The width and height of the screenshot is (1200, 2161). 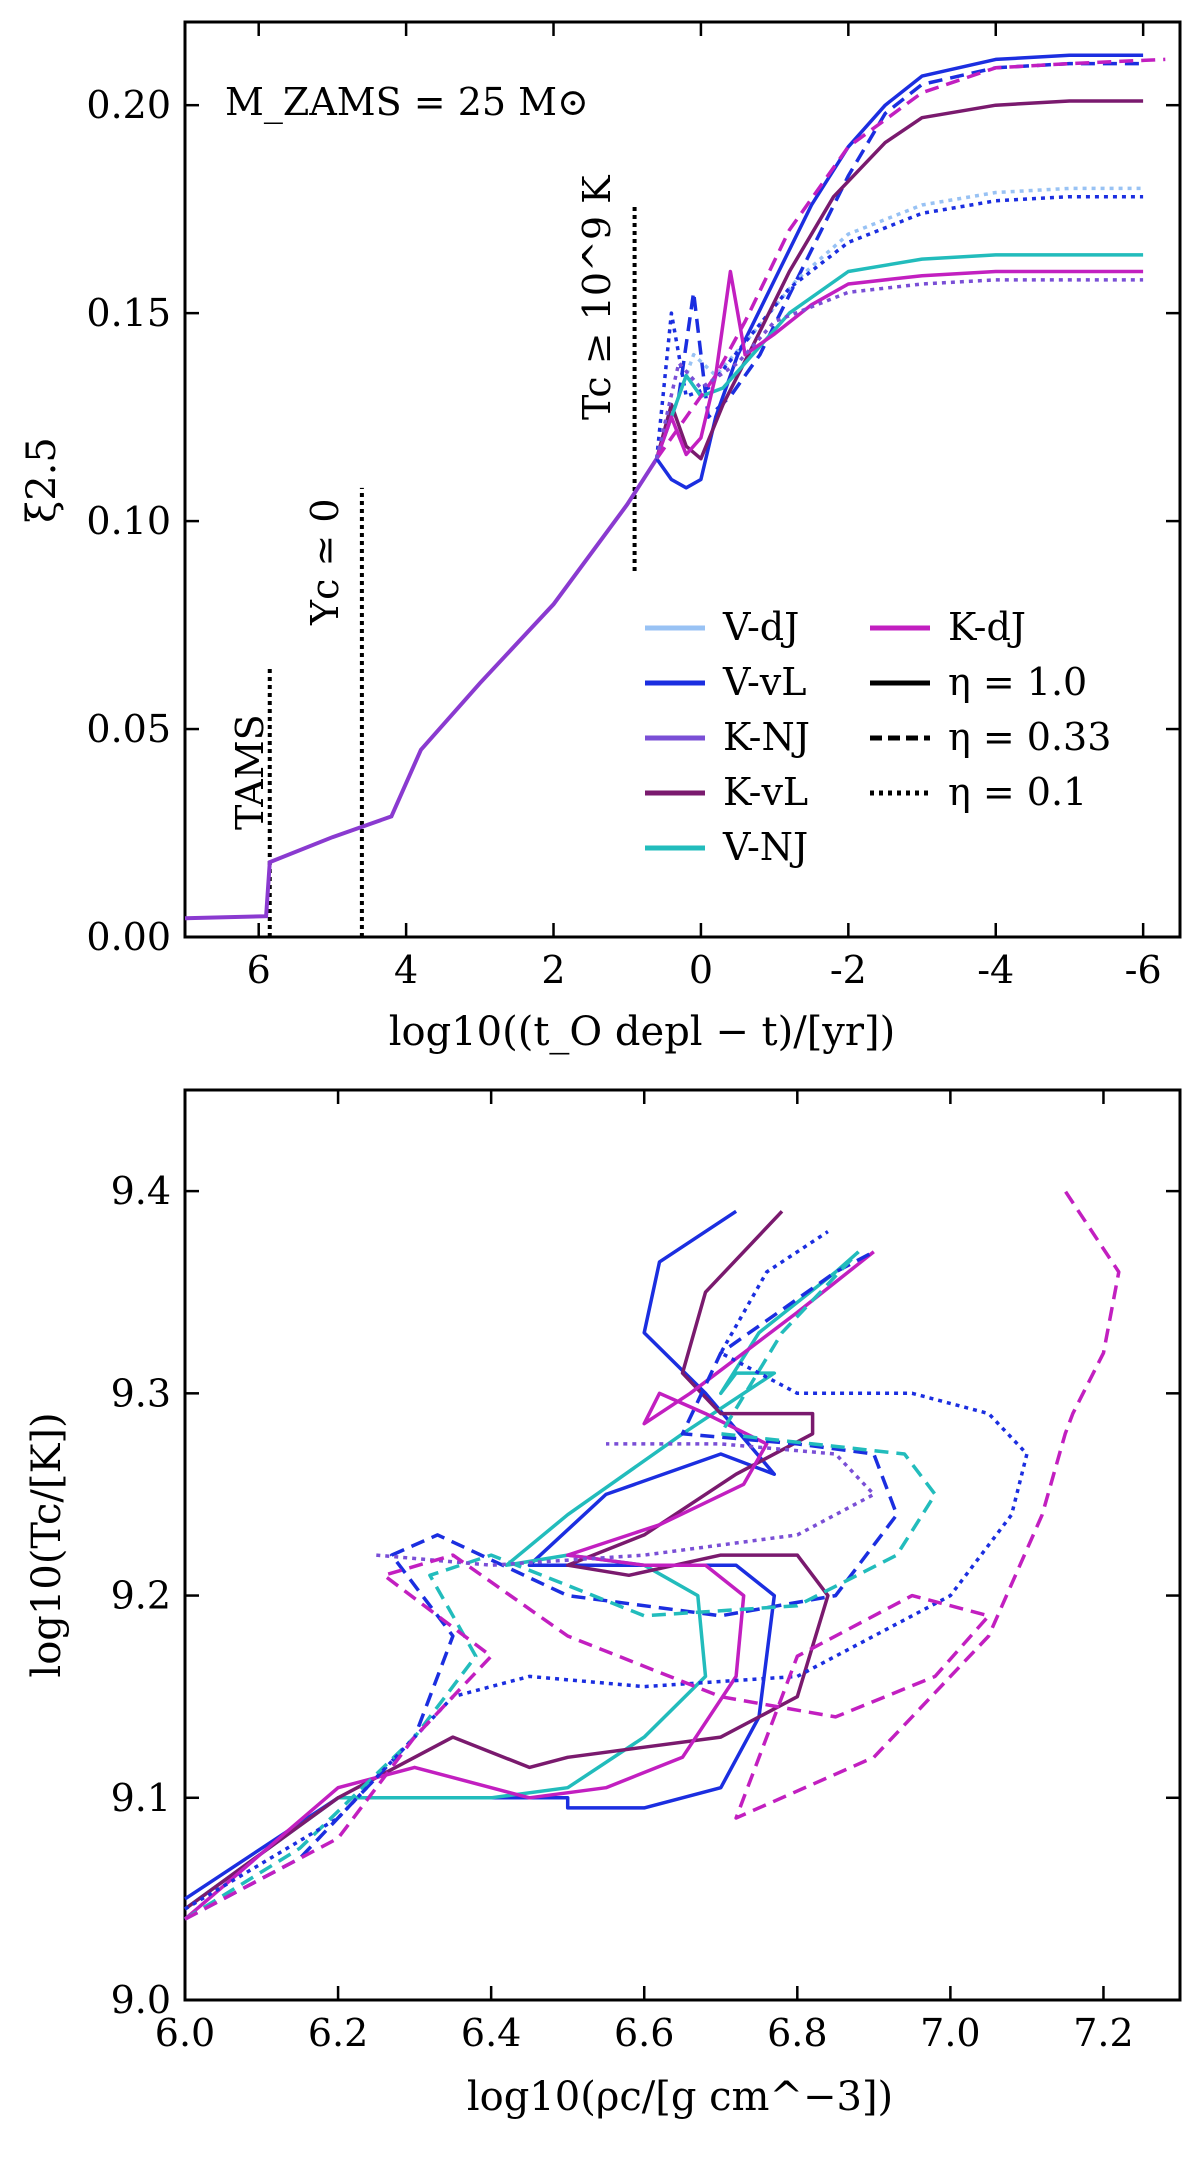 I want to click on bottom-ytick-label: 9.2, so click(x=141, y=1596).